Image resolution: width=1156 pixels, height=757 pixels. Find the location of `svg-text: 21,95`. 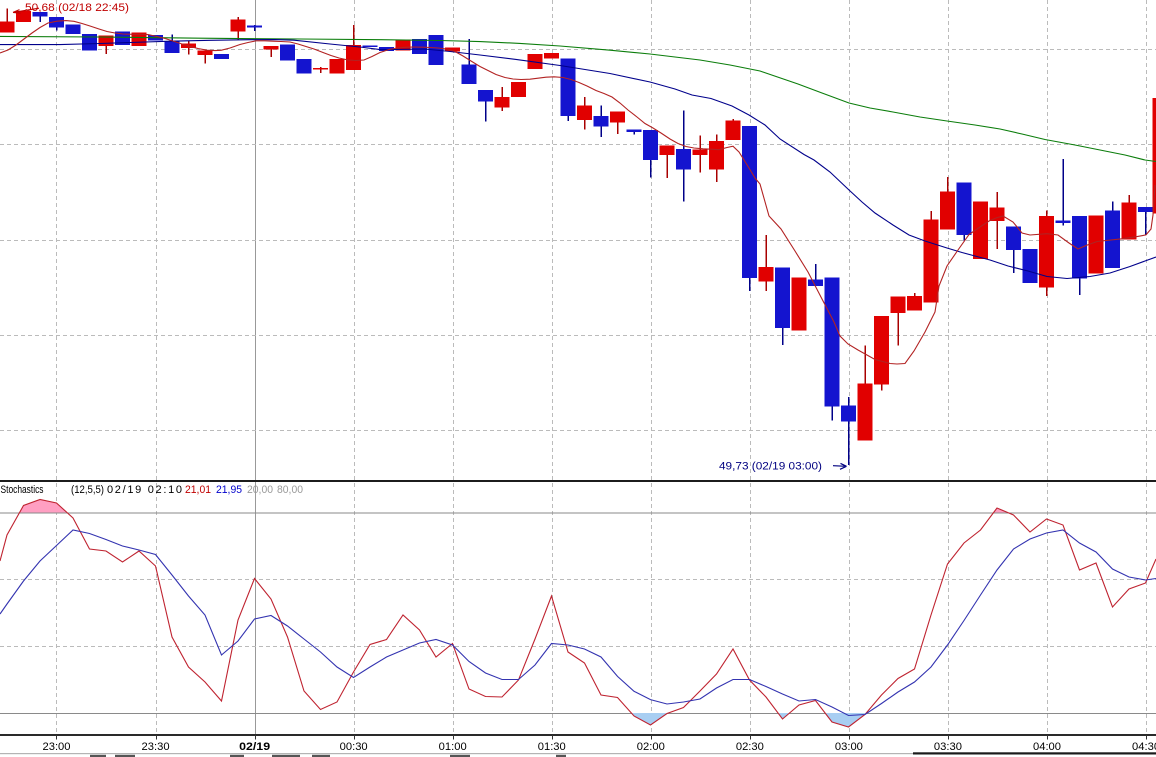

svg-text: 21,95 is located at coordinates (229, 490).